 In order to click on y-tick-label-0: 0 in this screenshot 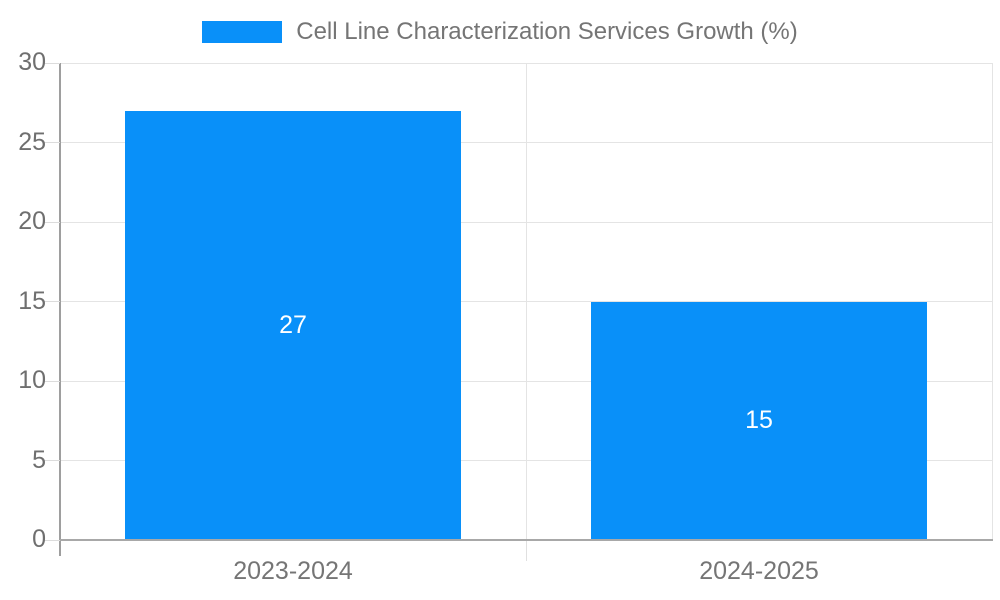, I will do `click(39, 539)`.